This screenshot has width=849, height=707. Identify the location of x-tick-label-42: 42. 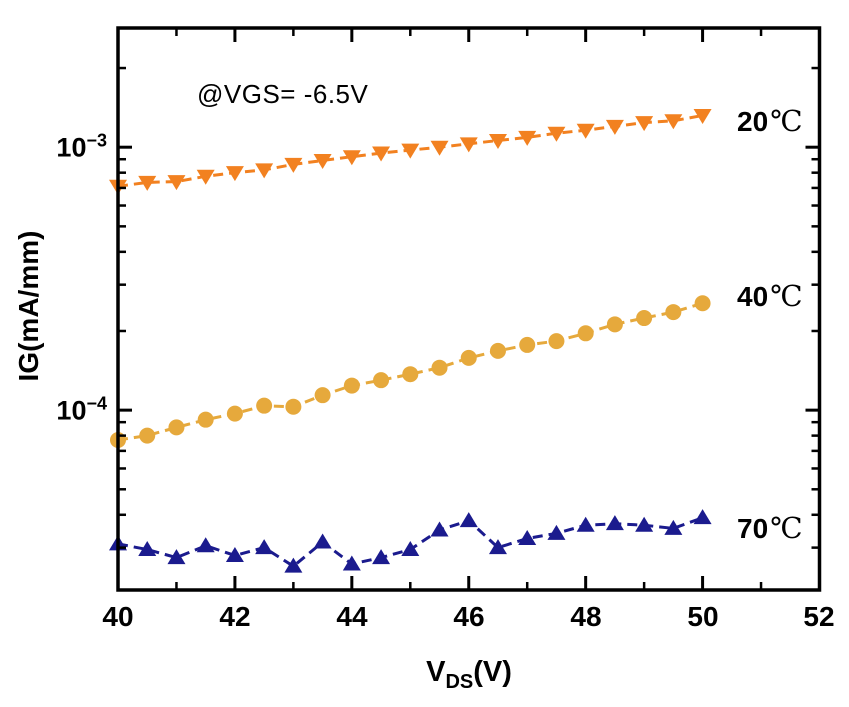
(235, 616).